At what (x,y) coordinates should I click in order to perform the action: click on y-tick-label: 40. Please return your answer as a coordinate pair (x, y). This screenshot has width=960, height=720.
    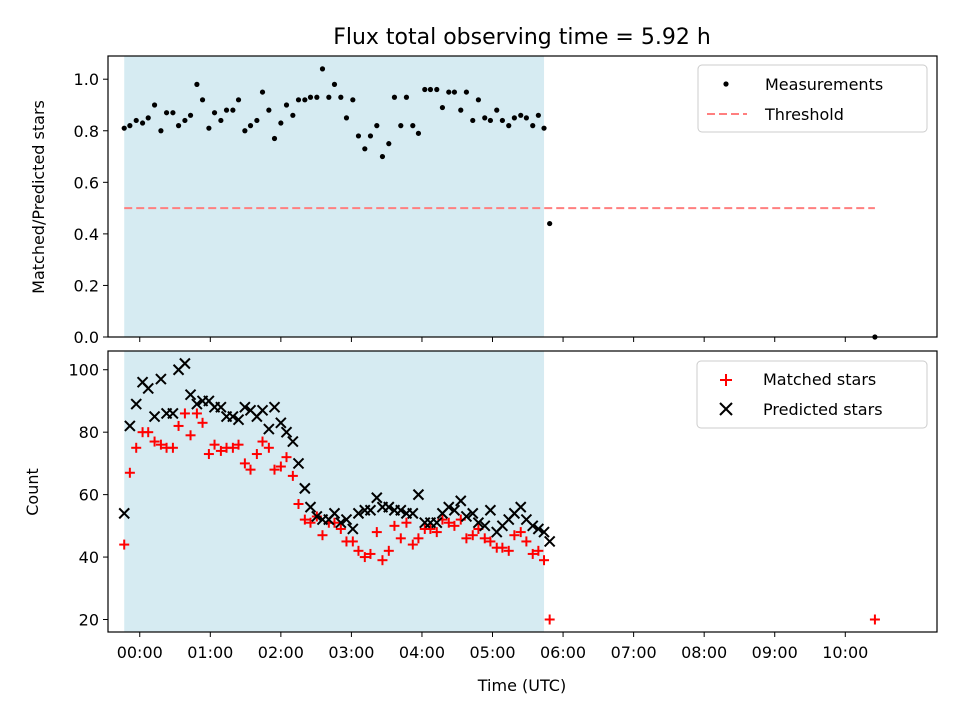
    Looking at the image, I should click on (89, 557).